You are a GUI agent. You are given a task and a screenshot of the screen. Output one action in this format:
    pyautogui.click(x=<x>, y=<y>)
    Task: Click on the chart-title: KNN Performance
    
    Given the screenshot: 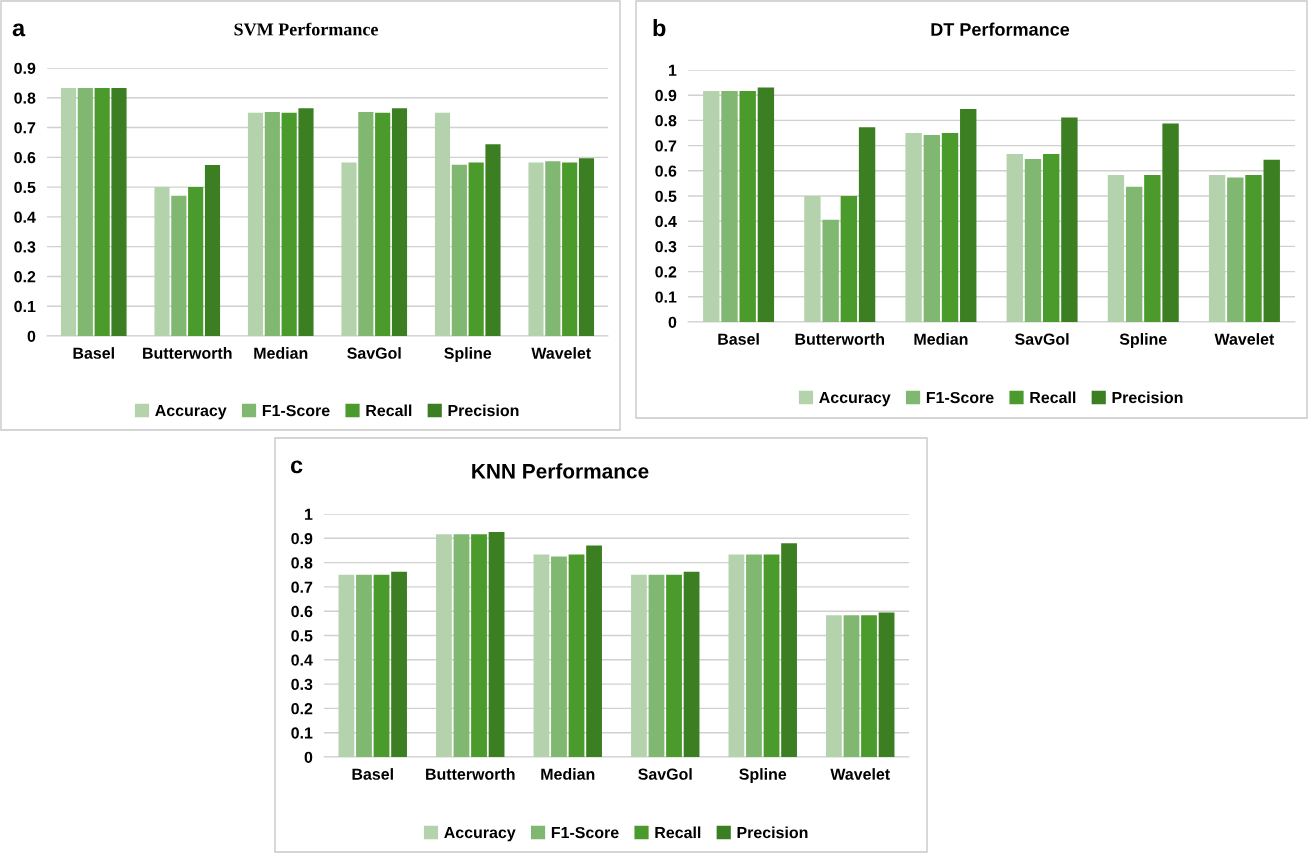 What is the action you would take?
    pyautogui.click(x=560, y=471)
    